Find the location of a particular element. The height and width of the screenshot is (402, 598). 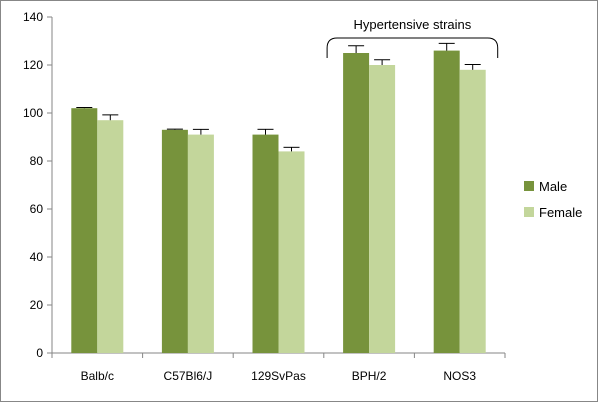

x-tick-label: C57Bl6/J is located at coordinates (188, 376).